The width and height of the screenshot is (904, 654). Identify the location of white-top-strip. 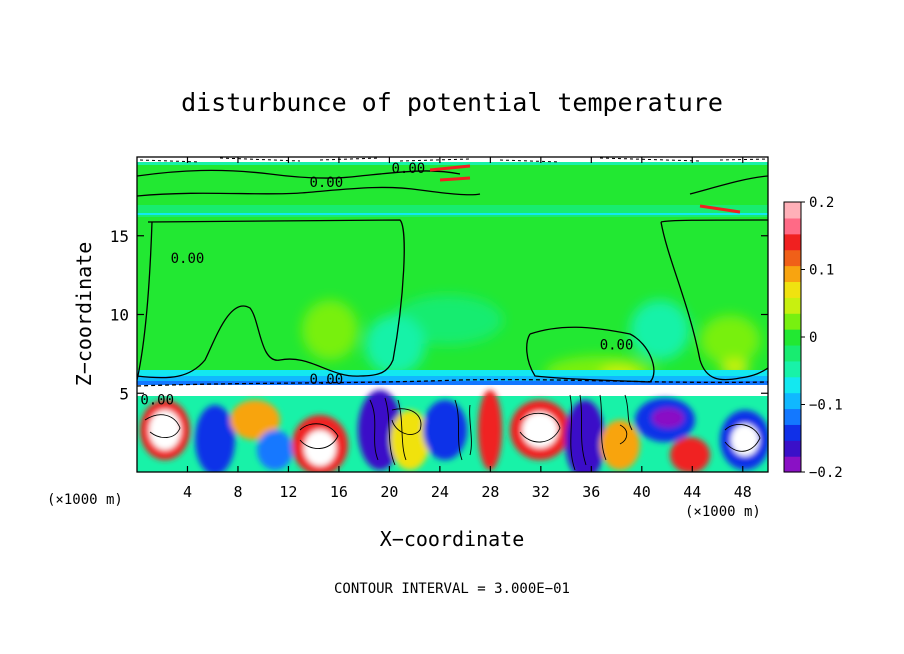
(452, 159).